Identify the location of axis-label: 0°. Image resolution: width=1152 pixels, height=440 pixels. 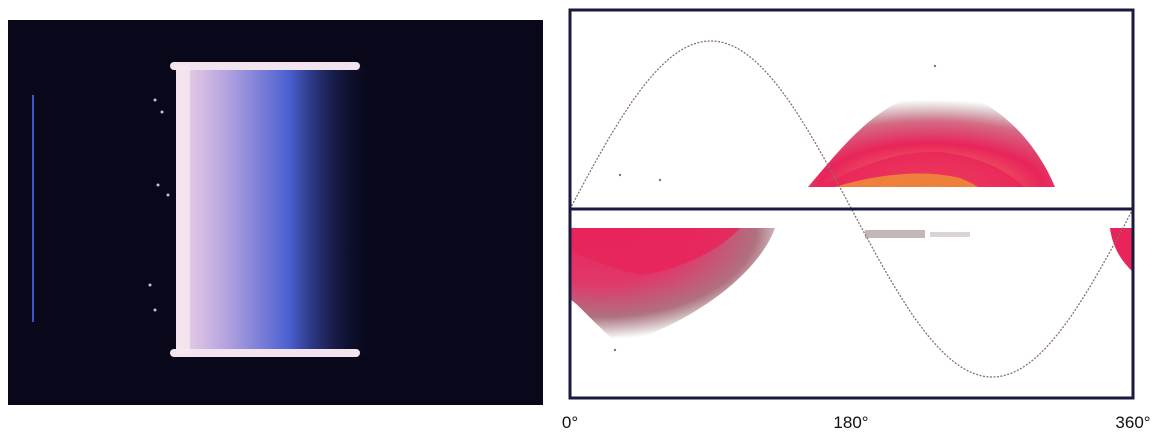
(570, 422).